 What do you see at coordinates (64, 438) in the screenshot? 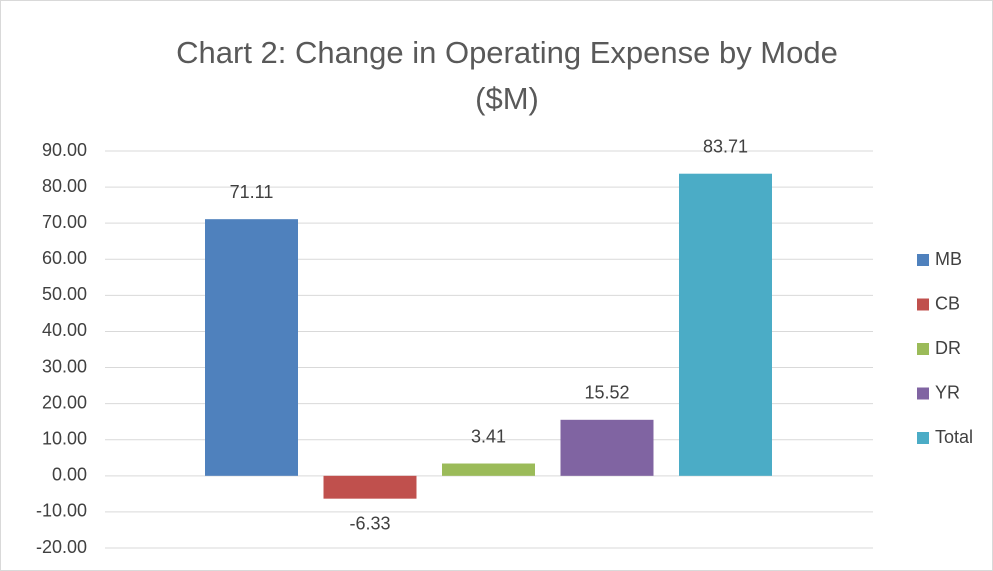
I see `y-tick-label: 10.00` at bounding box center [64, 438].